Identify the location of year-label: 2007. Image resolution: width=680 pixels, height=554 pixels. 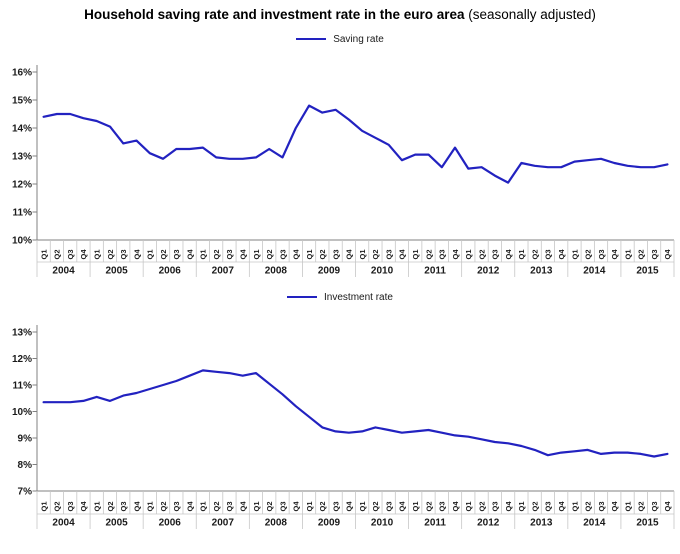
(223, 523).